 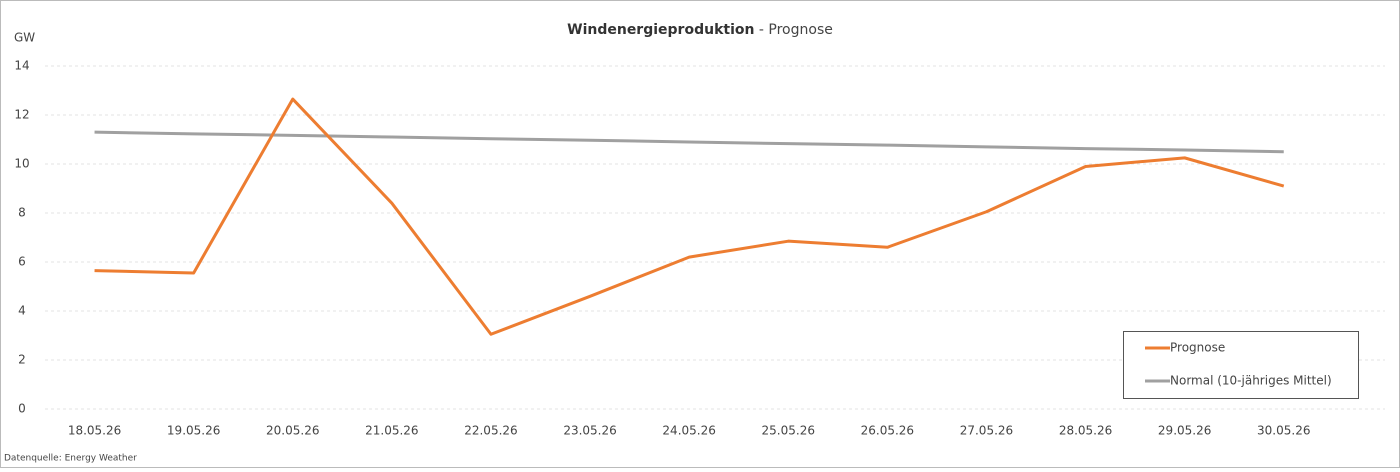 What do you see at coordinates (887, 431) in the screenshot?
I see `x-tick-label: 26.05.26` at bounding box center [887, 431].